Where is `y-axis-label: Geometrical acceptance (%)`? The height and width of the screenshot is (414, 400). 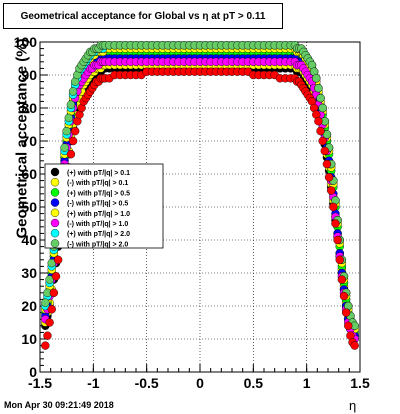
y-axis-label: Geometrical acceptance (%) is located at coordinates (22, 138).